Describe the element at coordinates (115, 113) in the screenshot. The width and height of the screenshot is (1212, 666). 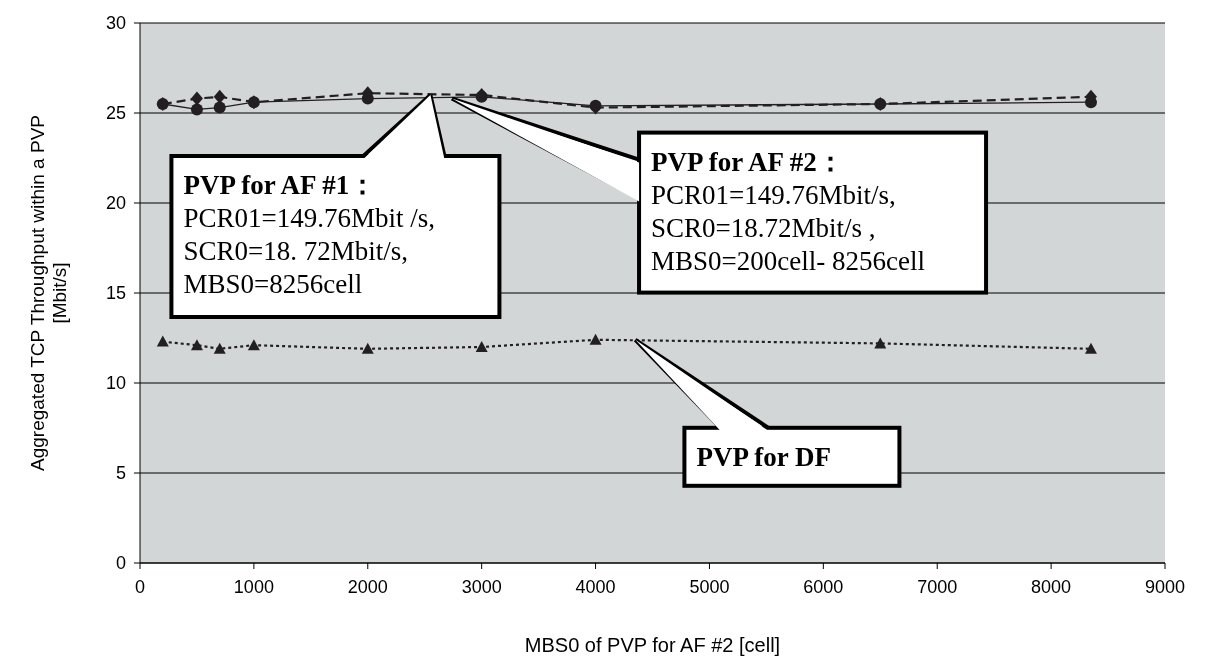
I see `y-tick-label: 25` at that location.